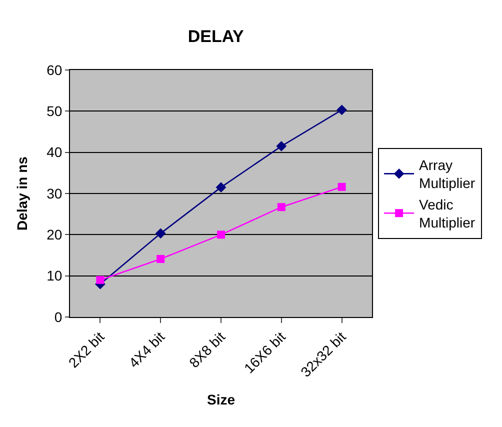 The height and width of the screenshot is (427, 502). I want to click on y-tick-label: 60, so click(54, 70).